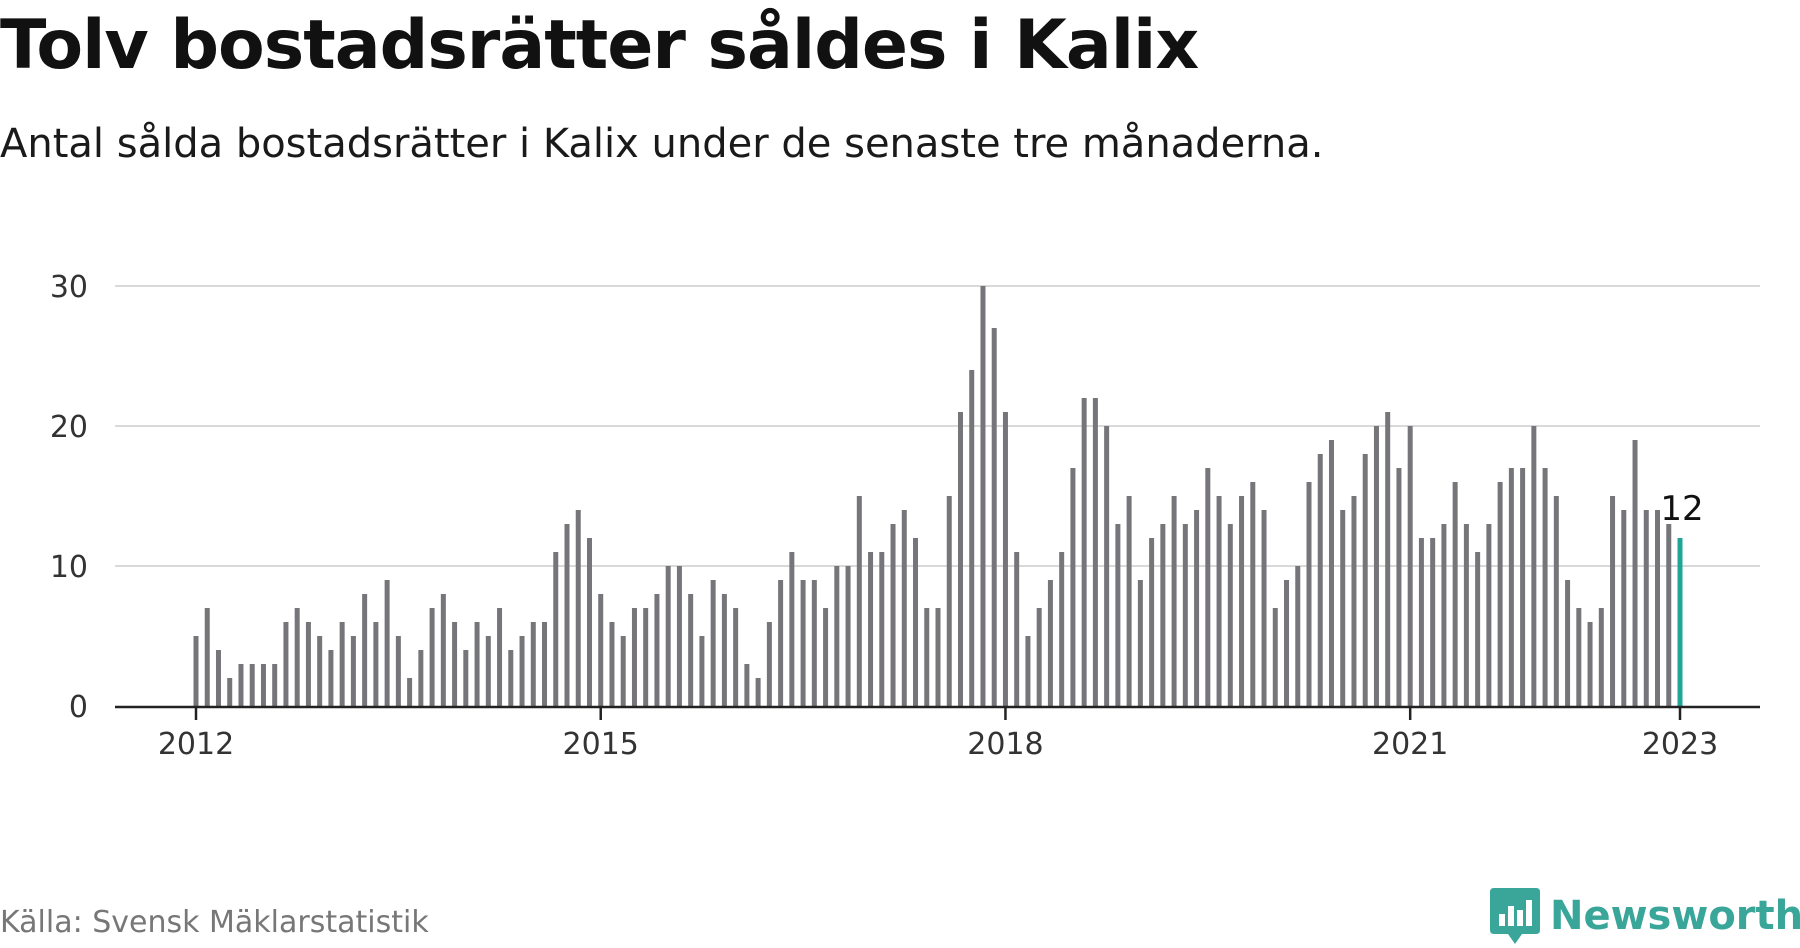 This screenshot has height=948, width=1800. Describe the element at coordinates (1675, 916) in the screenshot. I see `brand-name: Newsworthy` at that location.